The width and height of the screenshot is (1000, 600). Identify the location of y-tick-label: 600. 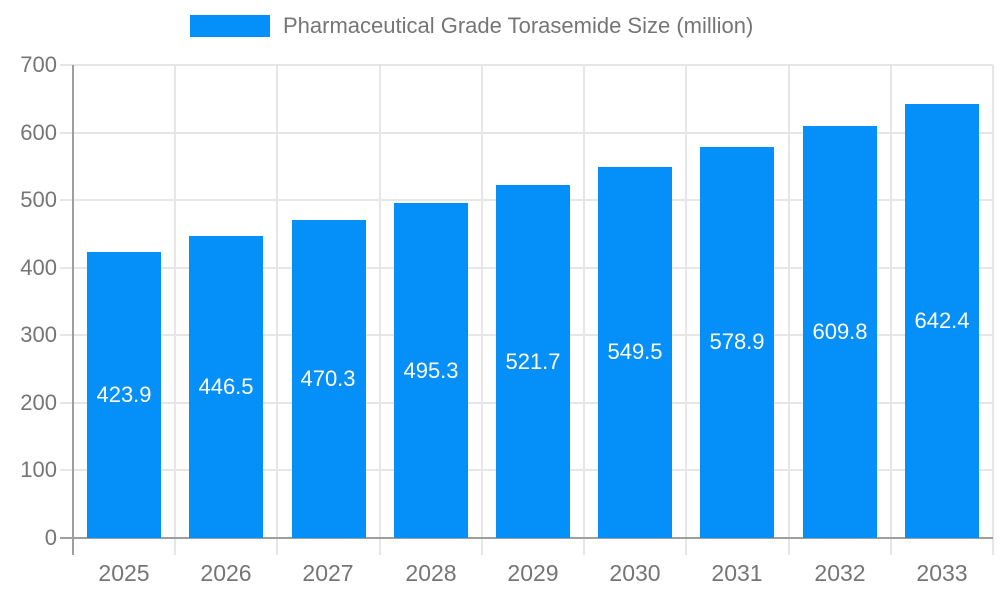
(38, 132).